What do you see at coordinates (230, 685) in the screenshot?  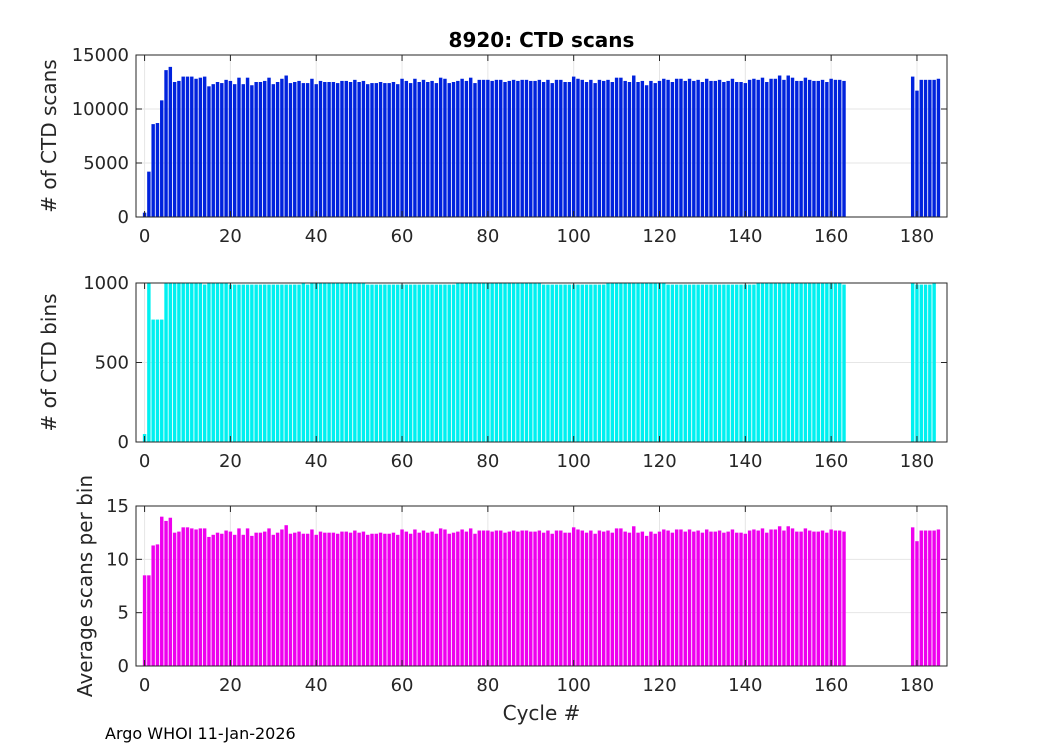 I see `x-tick-label: 20` at bounding box center [230, 685].